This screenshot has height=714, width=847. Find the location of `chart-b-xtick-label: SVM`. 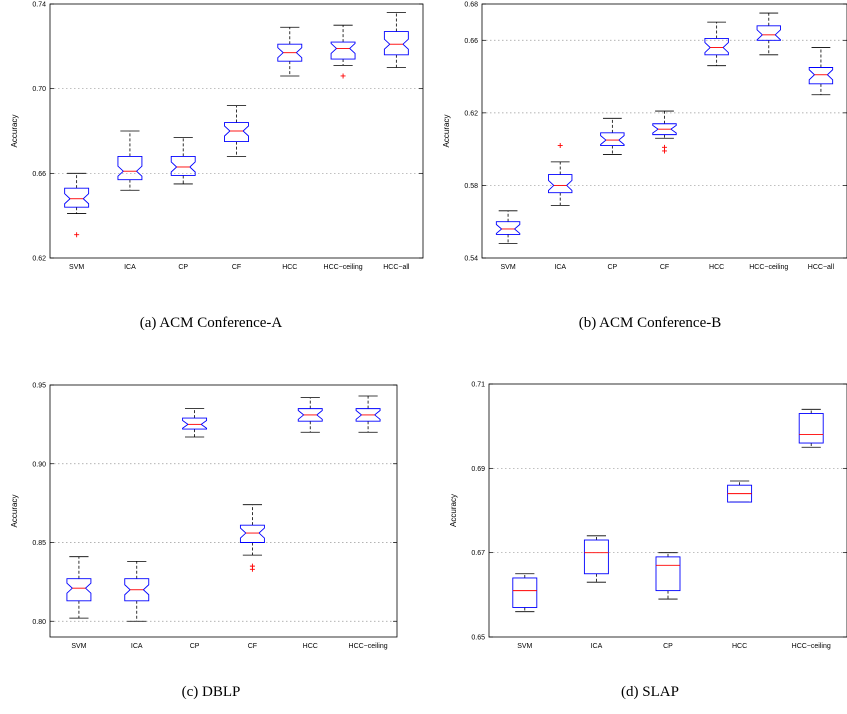

chart-b-xtick-label: SVM is located at coordinates (507, 267).